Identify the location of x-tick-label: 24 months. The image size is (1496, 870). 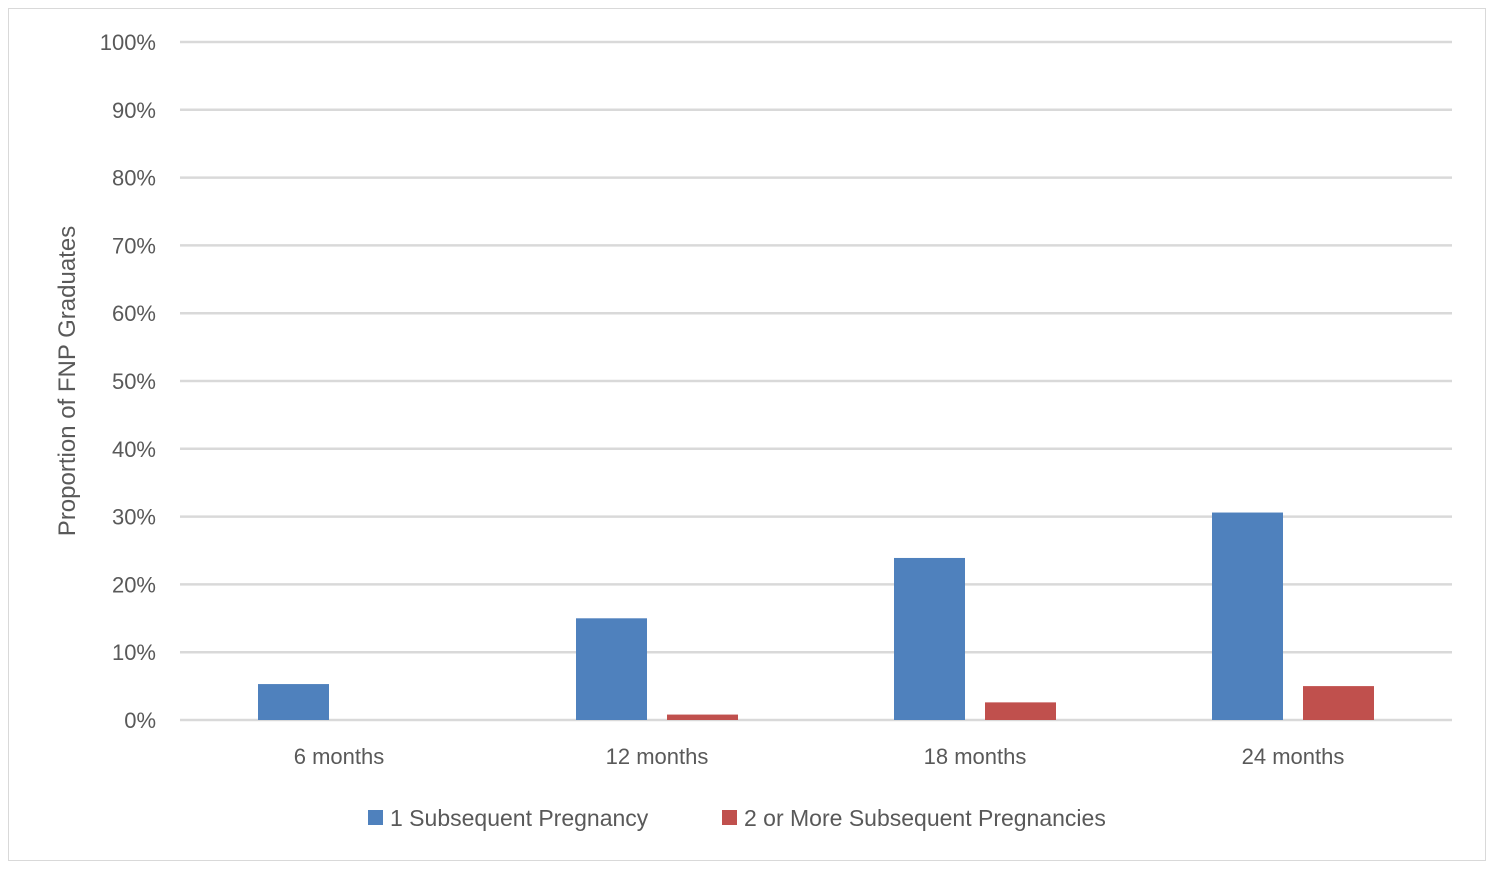
(1293, 756).